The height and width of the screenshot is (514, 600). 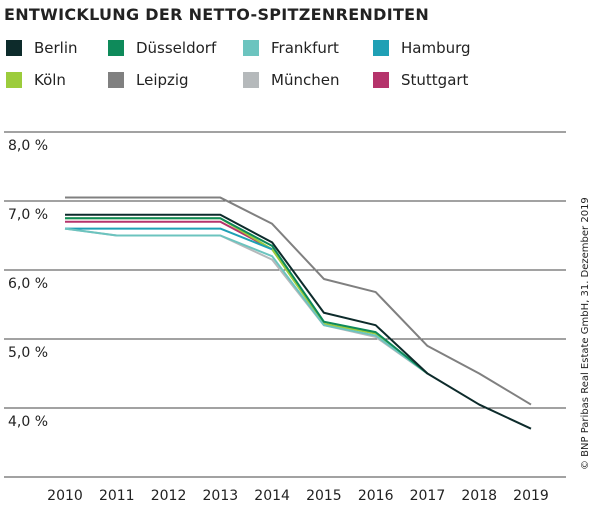 What do you see at coordinates (376, 496) in the screenshot?
I see `x-tick-label: 2016` at bounding box center [376, 496].